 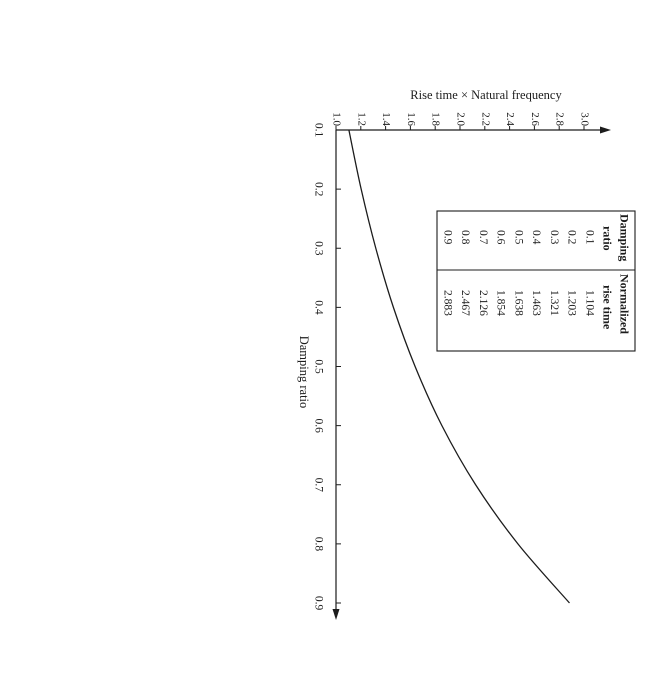 I want to click on table-header-normalized: rise time, so click(x=607, y=307).